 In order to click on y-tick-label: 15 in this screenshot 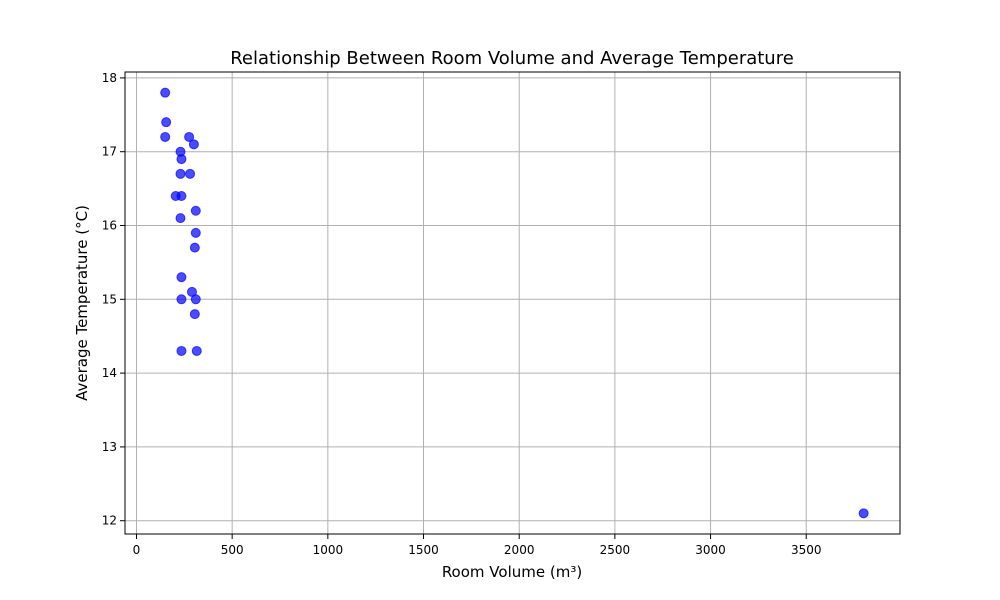, I will do `click(109, 299)`.